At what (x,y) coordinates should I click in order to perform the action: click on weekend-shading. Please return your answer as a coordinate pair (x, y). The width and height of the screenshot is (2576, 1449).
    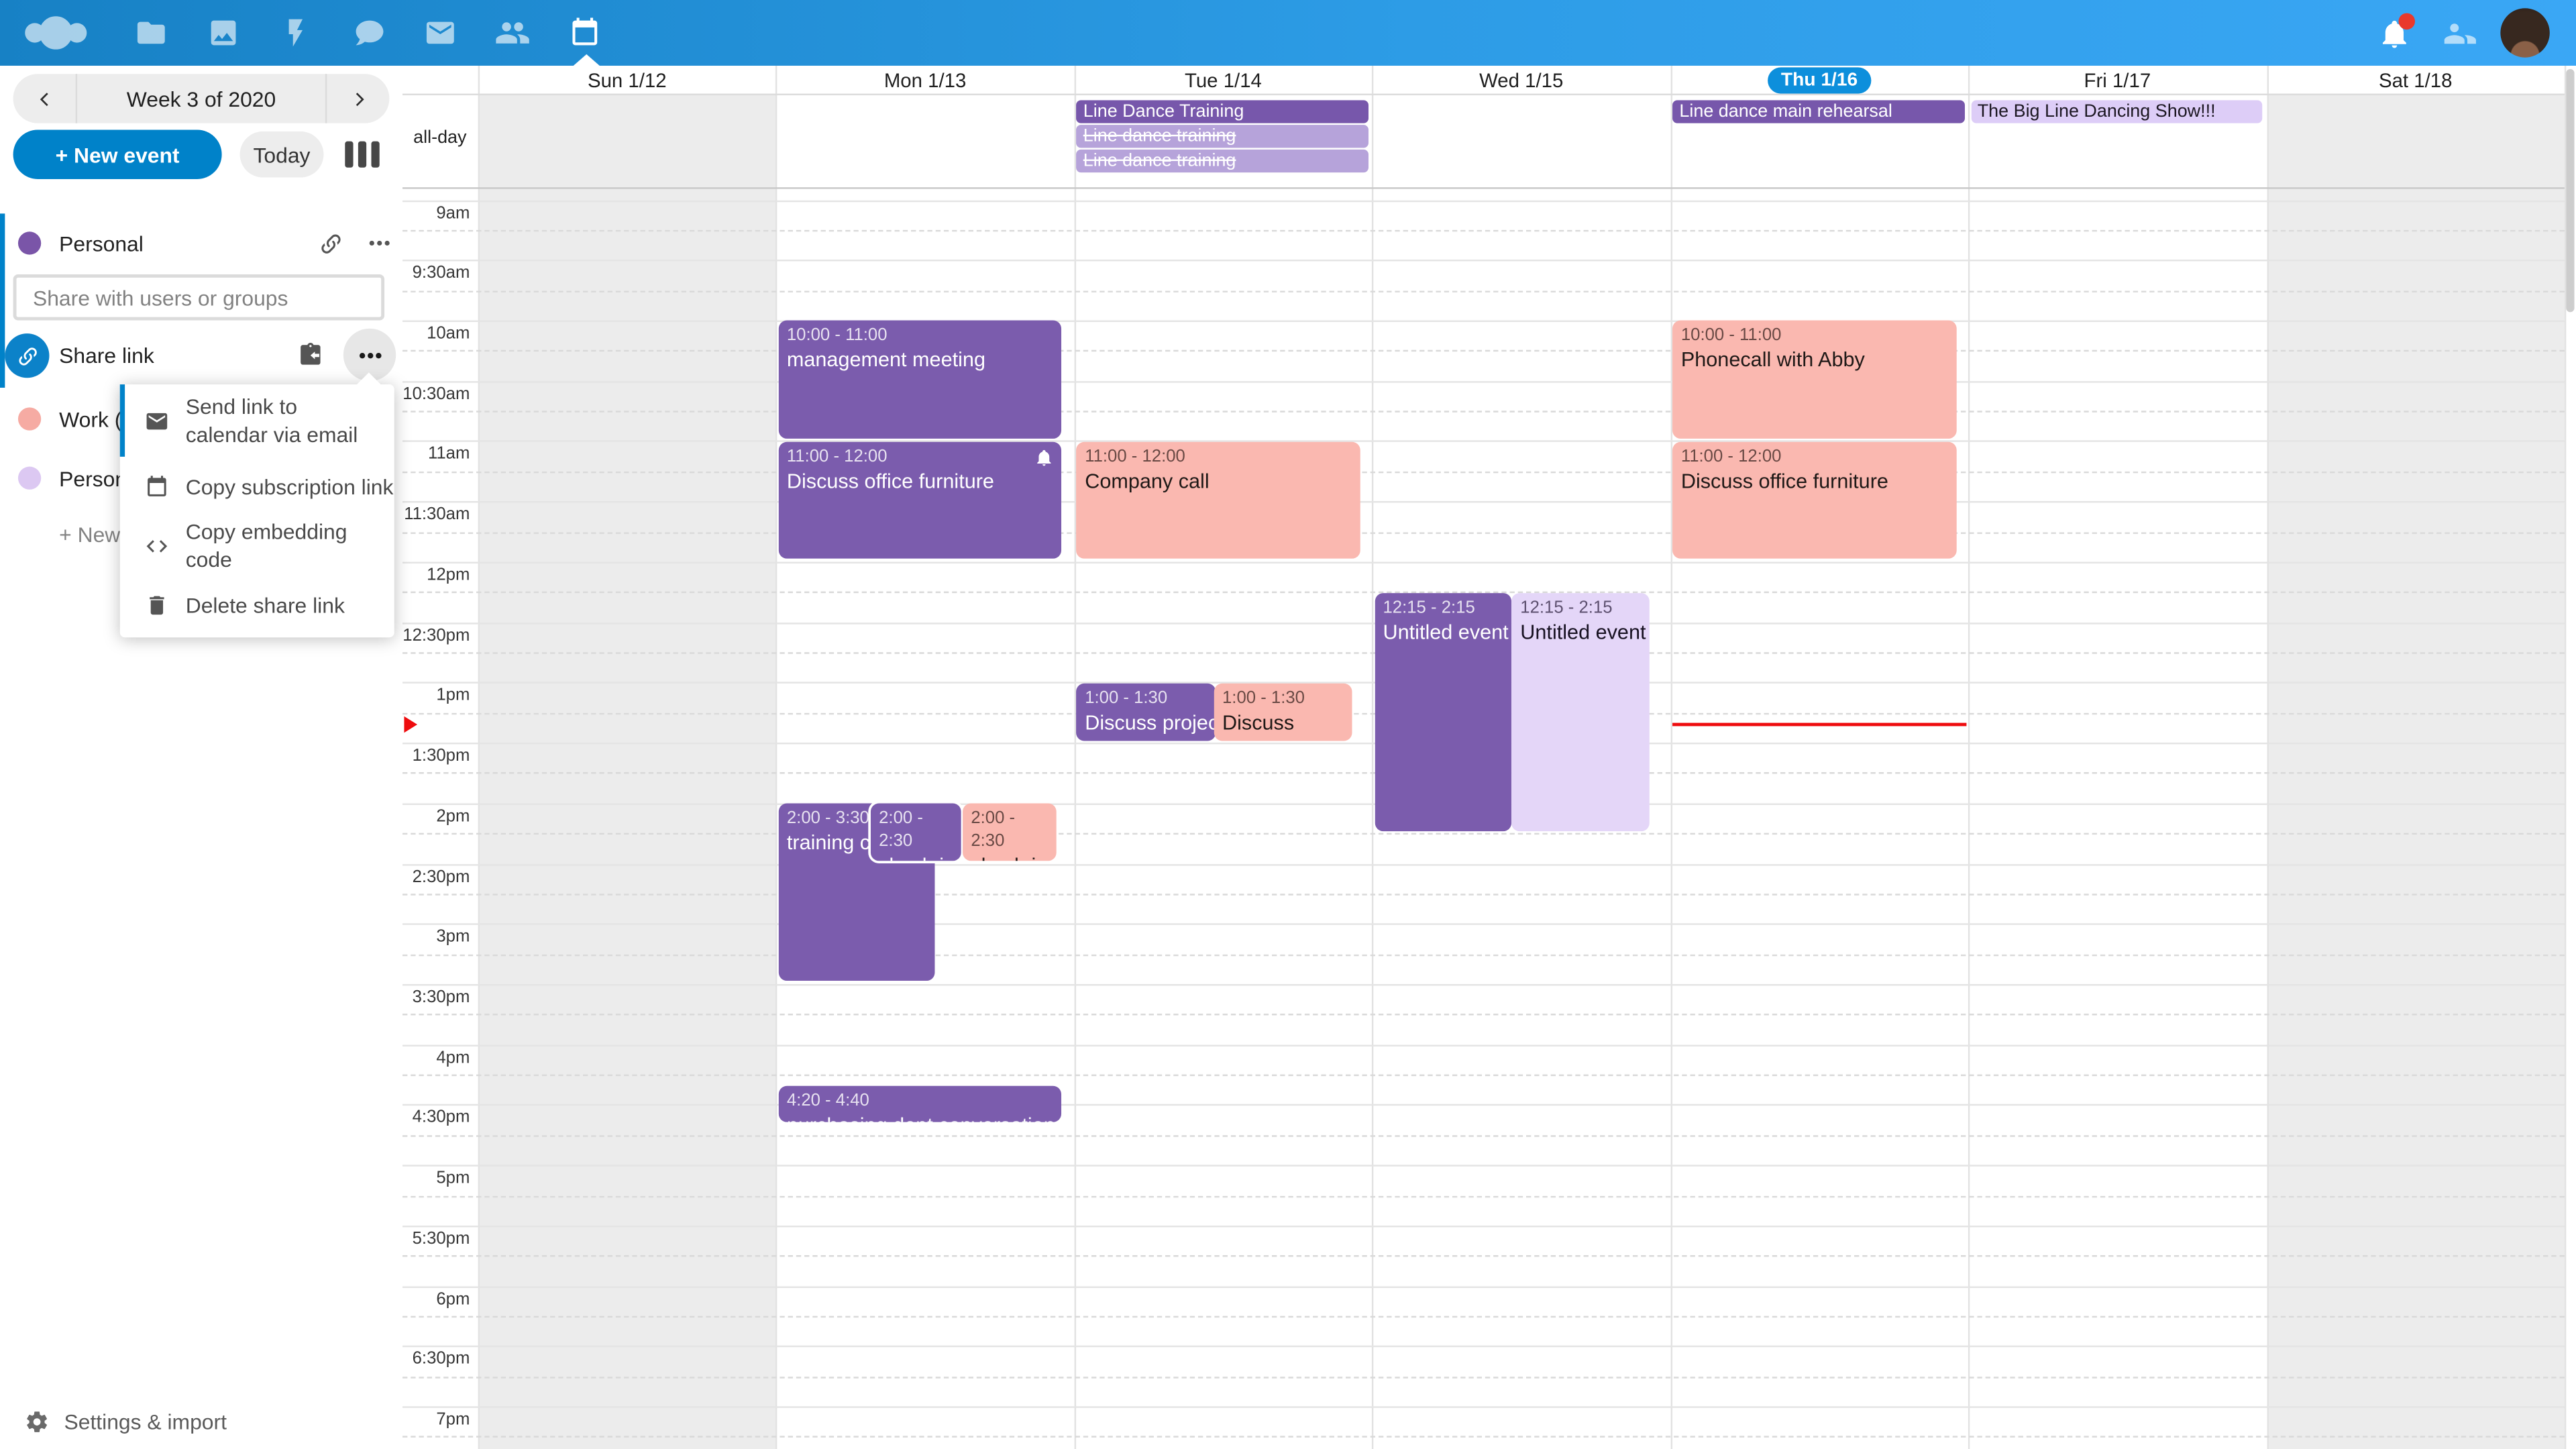
    Looking at the image, I should click on (627, 771).